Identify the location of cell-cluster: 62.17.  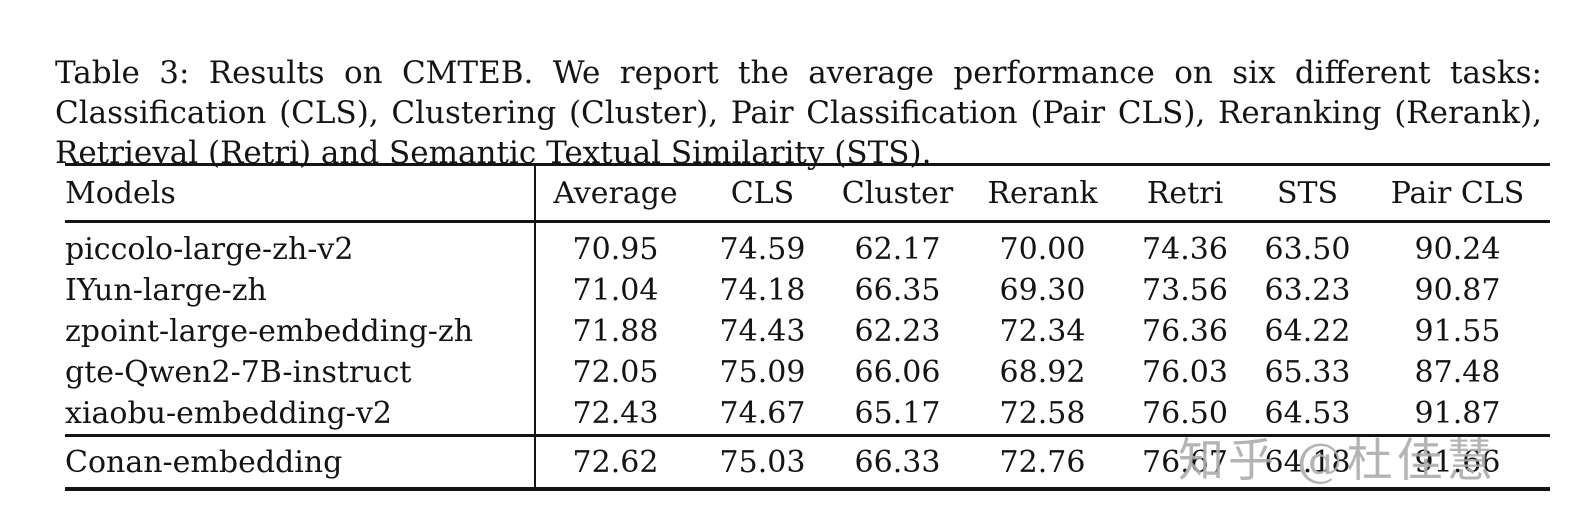
(897, 249).